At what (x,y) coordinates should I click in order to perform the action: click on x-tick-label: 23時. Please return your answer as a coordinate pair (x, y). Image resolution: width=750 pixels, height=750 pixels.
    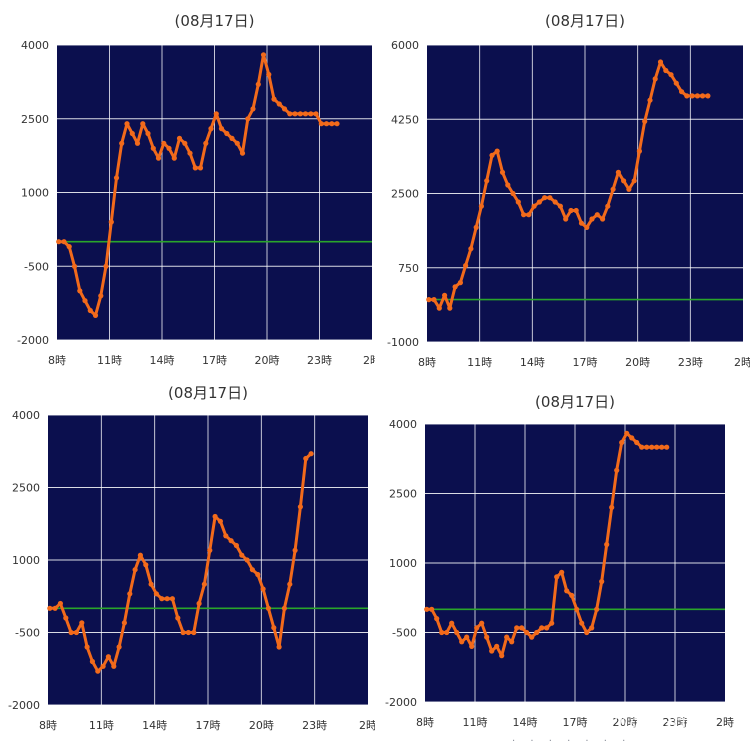
    Looking at the image, I should click on (675, 722).